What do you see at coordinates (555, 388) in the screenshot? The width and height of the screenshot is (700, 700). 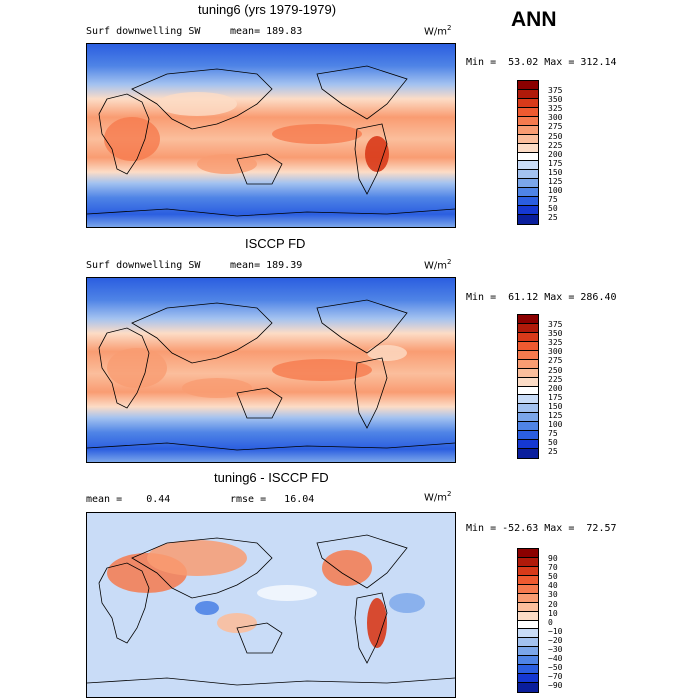 I see `panel2-colorbar-tick-label: 200` at bounding box center [555, 388].